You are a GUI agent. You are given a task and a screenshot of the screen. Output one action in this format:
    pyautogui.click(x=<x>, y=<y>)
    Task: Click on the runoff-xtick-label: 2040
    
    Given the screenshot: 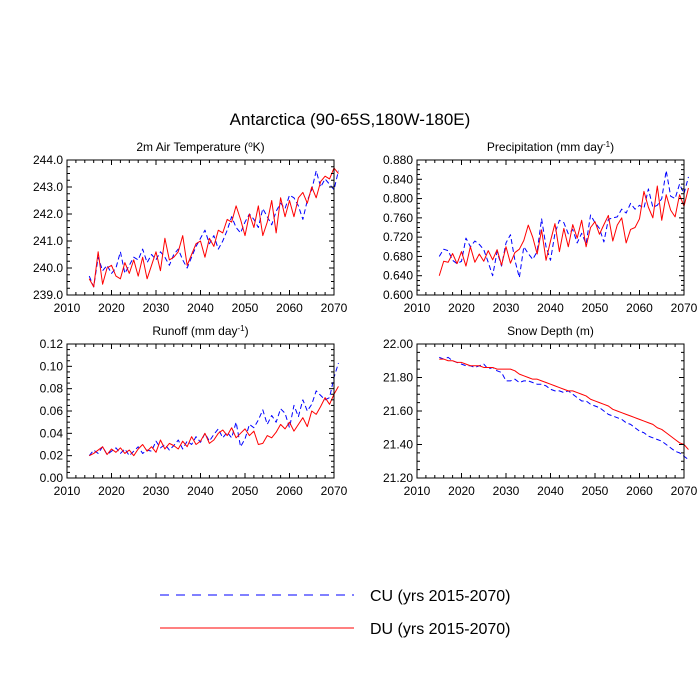 What is the action you would take?
    pyautogui.click(x=200, y=491)
    